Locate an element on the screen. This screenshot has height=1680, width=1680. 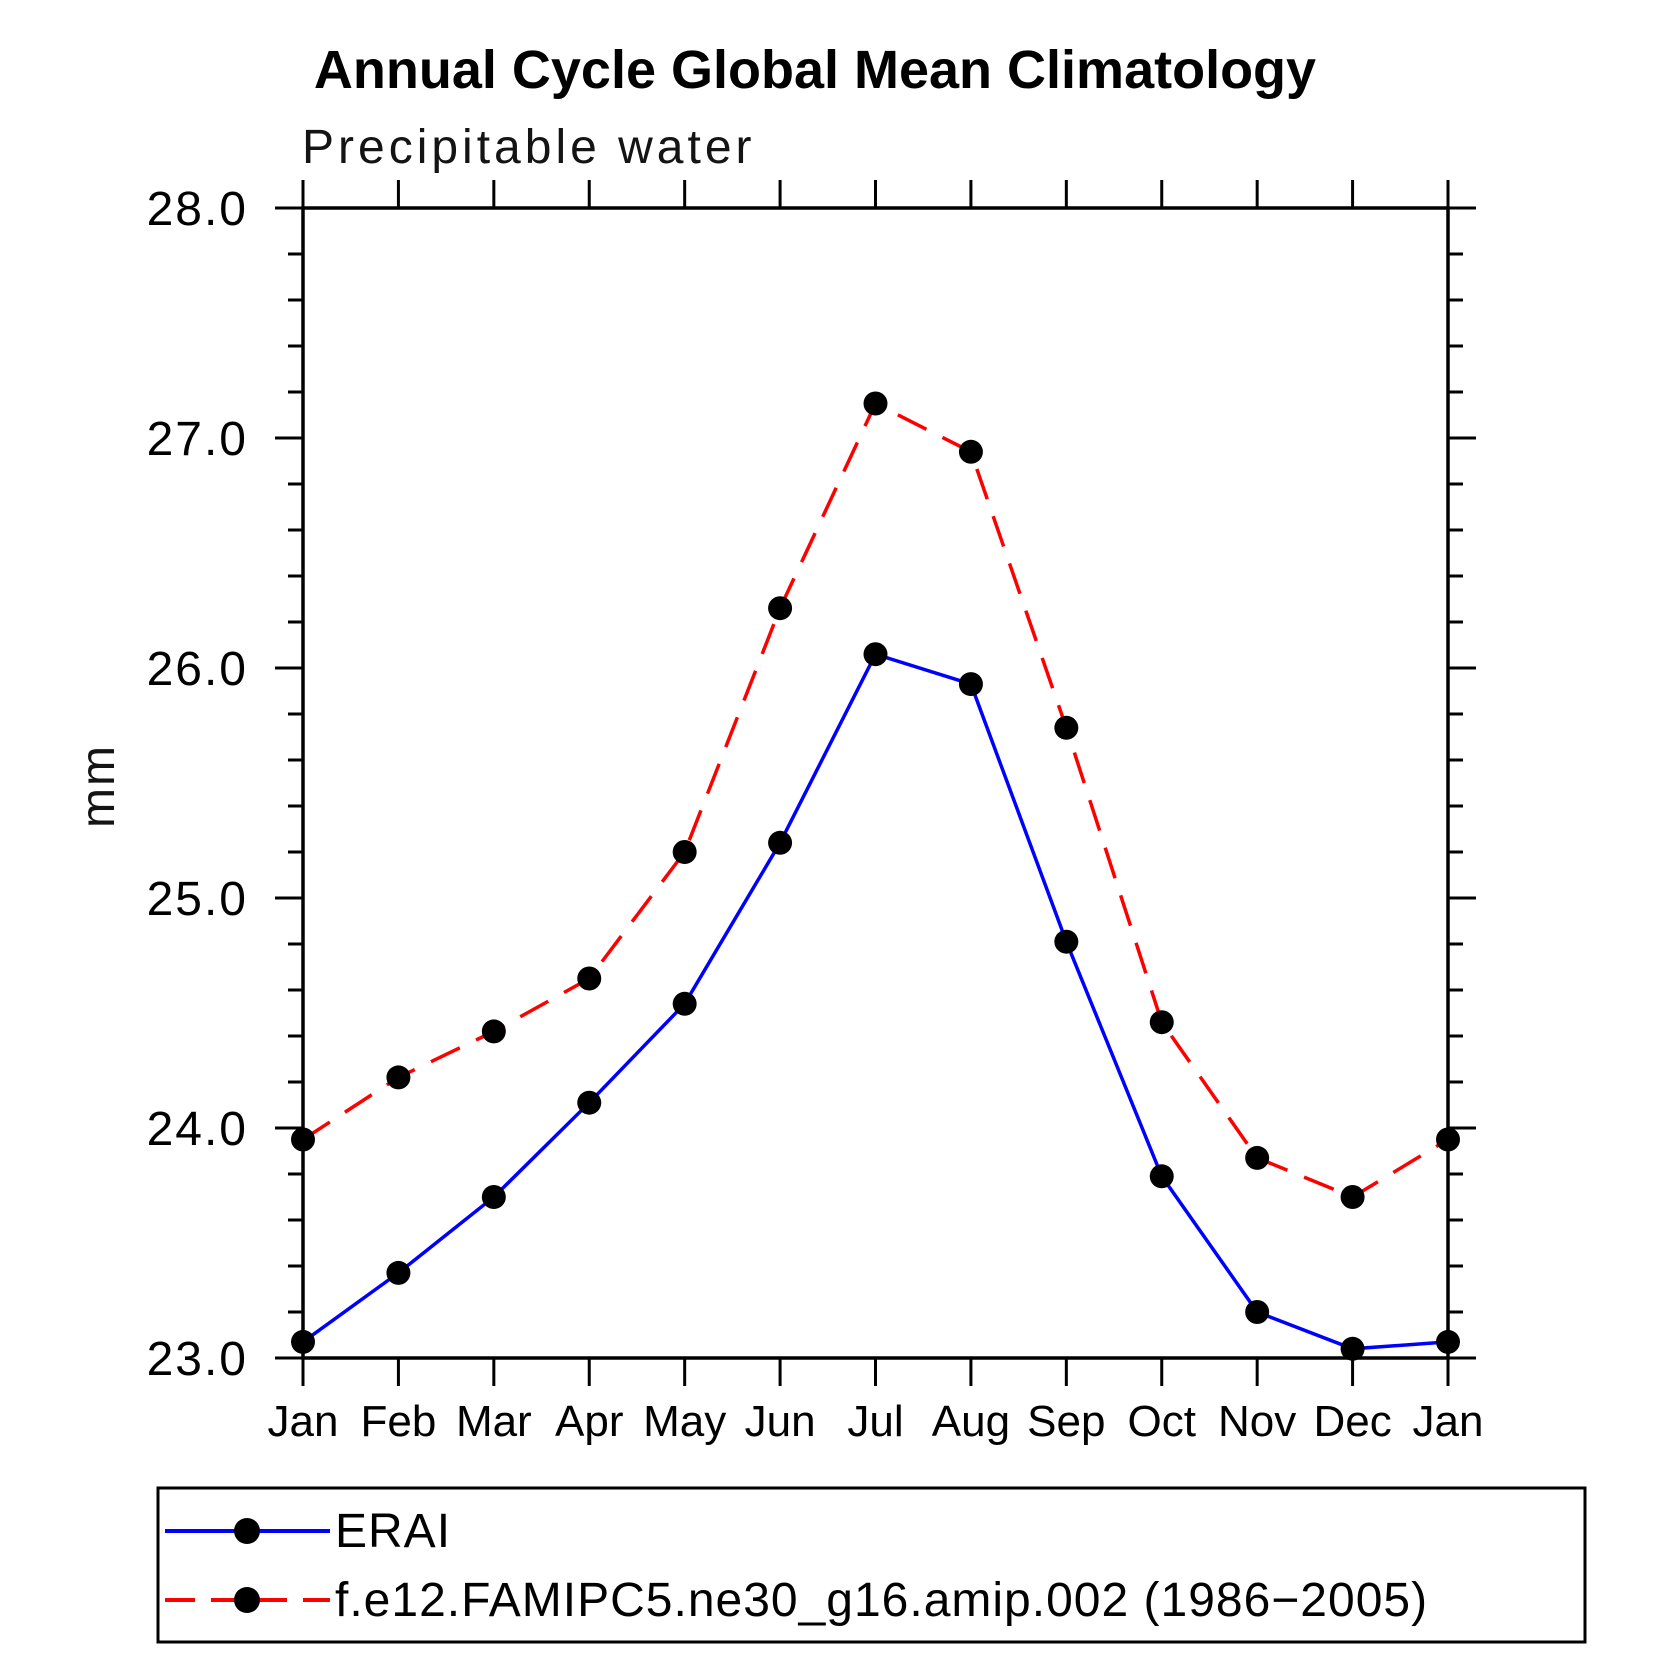
y-tick-label: 25.0 is located at coordinates (197, 899).